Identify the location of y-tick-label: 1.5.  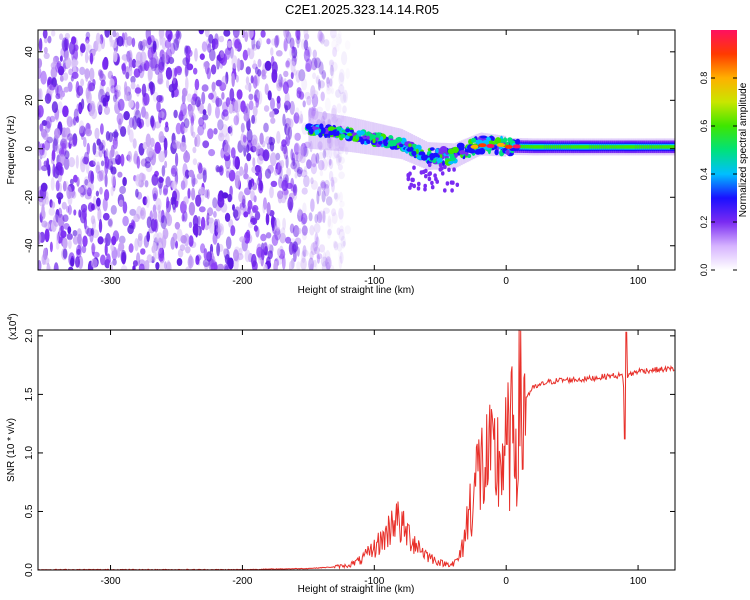
(29, 394).